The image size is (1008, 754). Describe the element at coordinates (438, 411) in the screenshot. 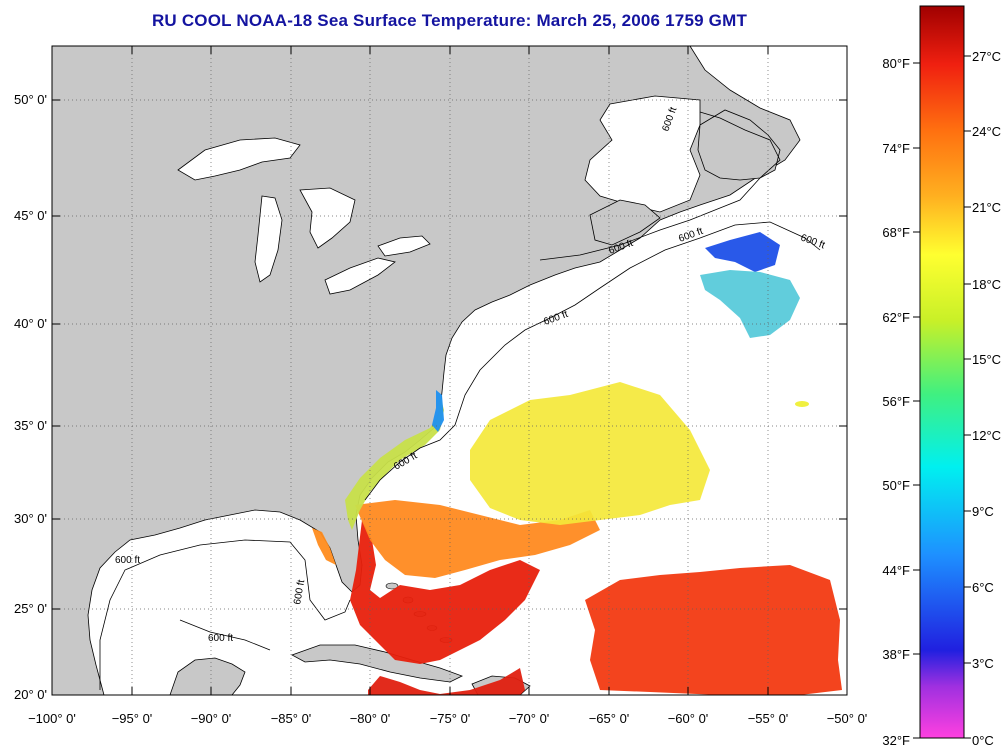

I see `sst-coastal-cold` at that location.